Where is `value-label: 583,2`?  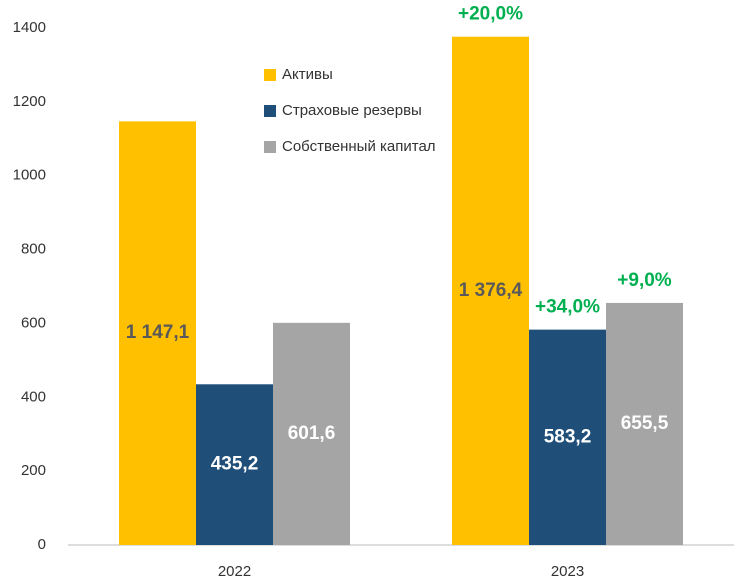
value-label: 583,2 is located at coordinates (568, 436).